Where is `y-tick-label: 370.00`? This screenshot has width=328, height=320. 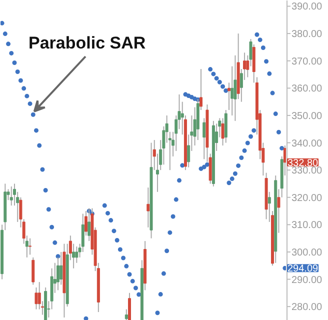
y-tick-label: 370.00 is located at coordinates (307, 62).